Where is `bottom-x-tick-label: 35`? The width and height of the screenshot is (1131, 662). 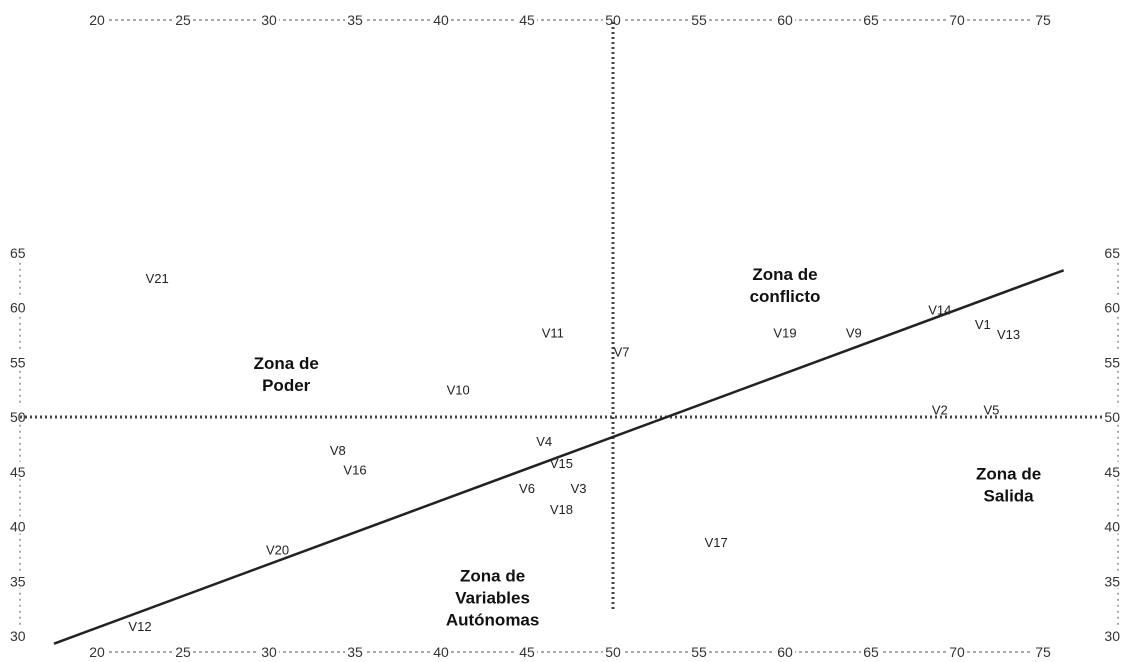 bottom-x-tick-label: 35 is located at coordinates (355, 652).